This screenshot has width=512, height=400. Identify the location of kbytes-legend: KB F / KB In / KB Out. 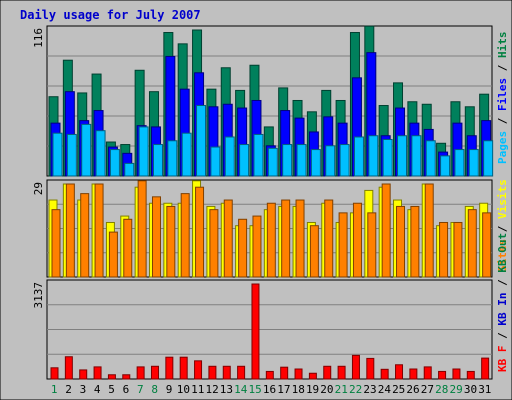
(502, 302).